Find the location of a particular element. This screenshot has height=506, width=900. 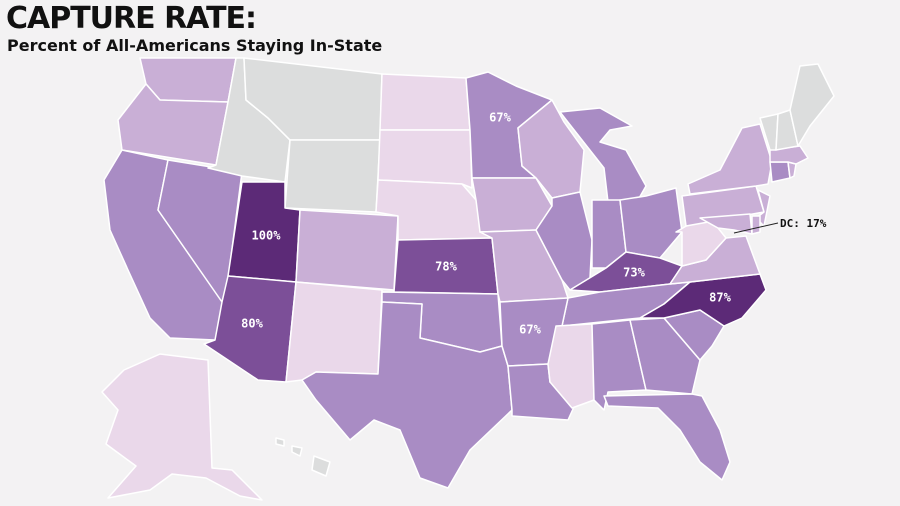

label-arkansas: 67% is located at coordinates (530, 330).